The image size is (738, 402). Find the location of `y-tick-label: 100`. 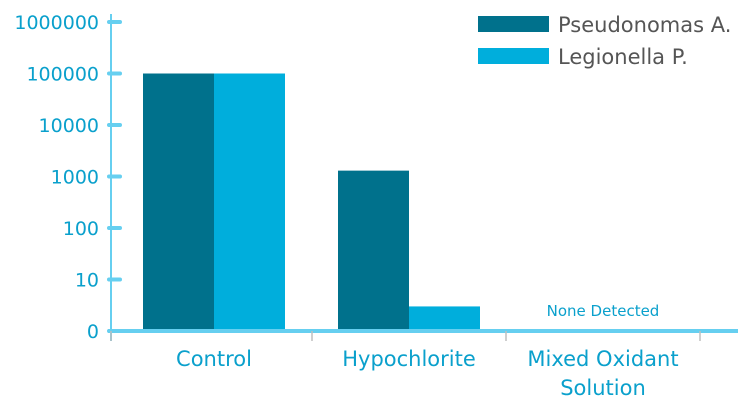

y-tick-label: 100 is located at coordinates (81, 229).